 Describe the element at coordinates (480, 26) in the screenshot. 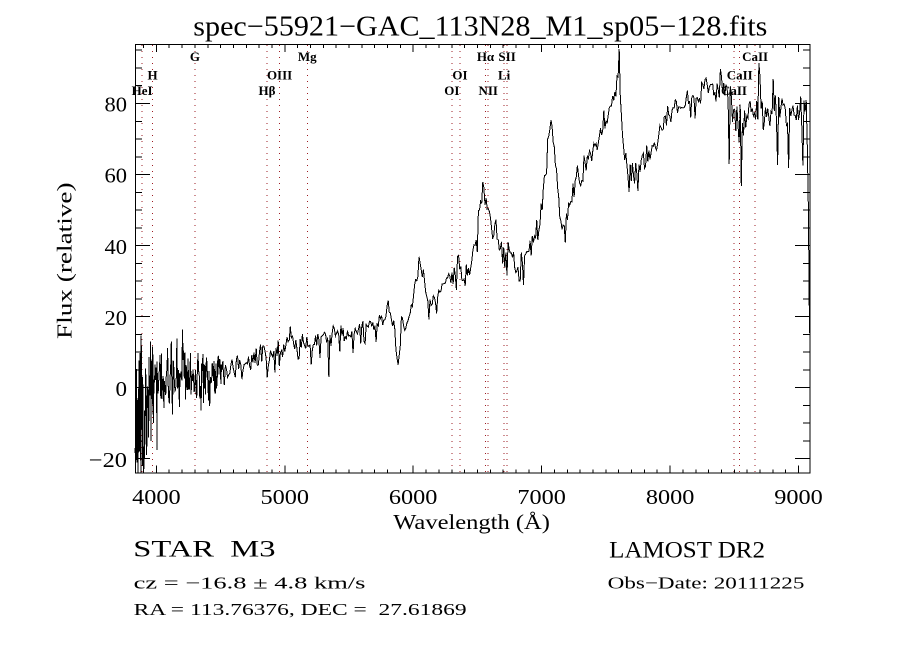

I see `svg-text:spec−55921−GAC_113N28_M1_sp05−: spec−55921−GAC_113N28_M1_sp05−128.fits` at that location.